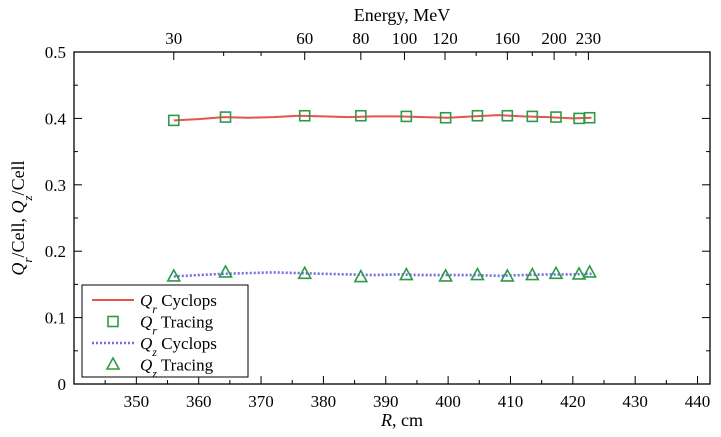  What do you see at coordinates (407, 420) in the screenshot?
I see `x-axis-title-unit: , cm` at bounding box center [407, 420].